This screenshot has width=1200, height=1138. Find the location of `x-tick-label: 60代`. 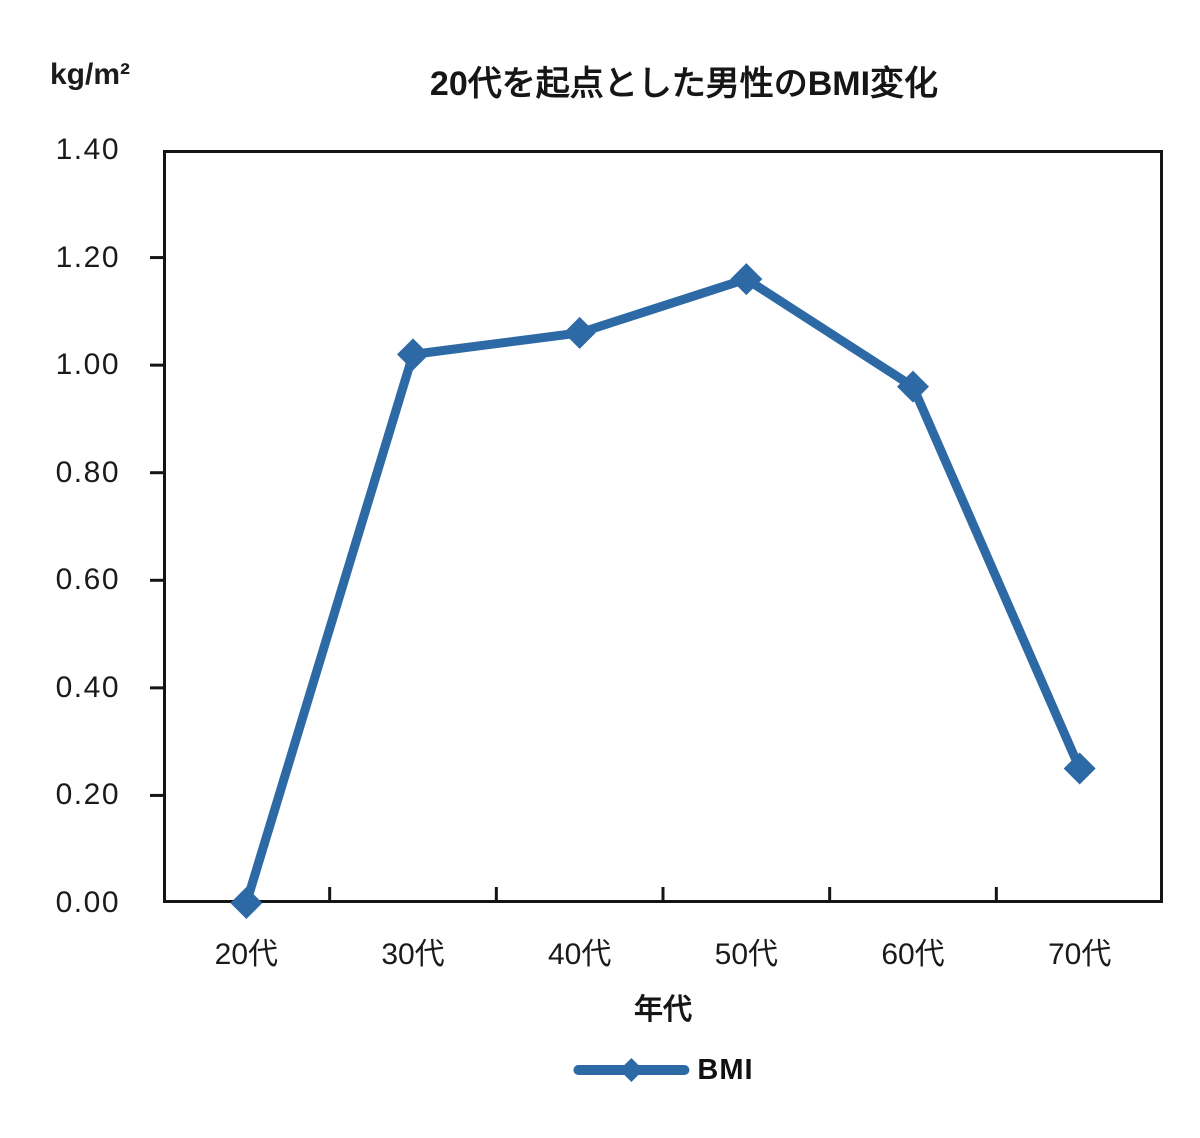

x-tick-label: 60代 is located at coordinates (913, 954).